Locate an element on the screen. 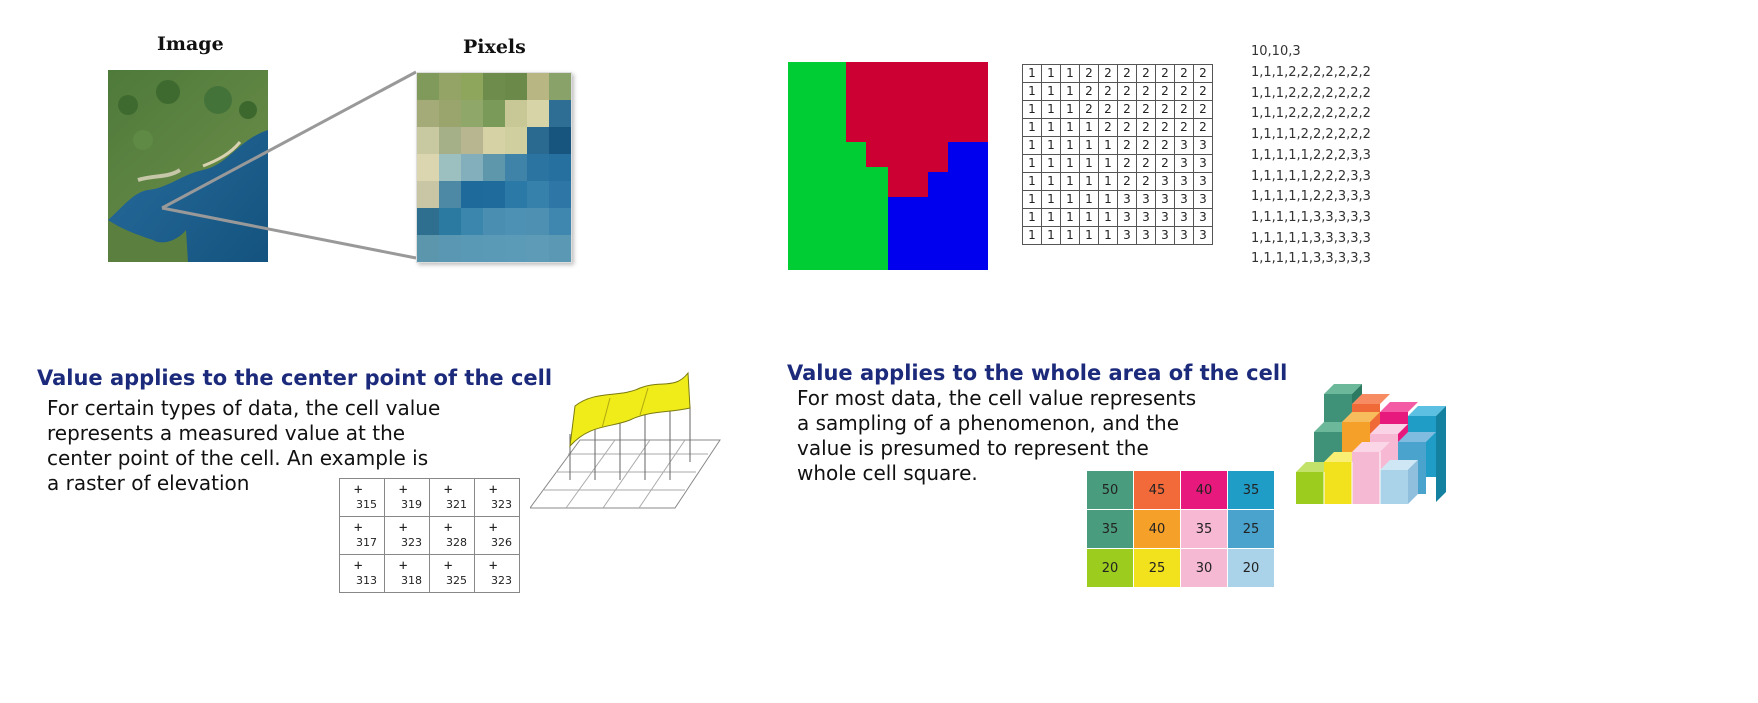 Image resolution: width=1758 pixels, height=703 pixels. elevation-cell: +321 is located at coordinates (452, 497).